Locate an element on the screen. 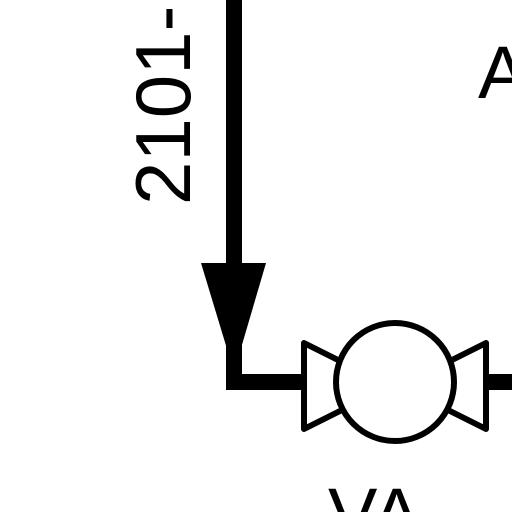 The image size is (512, 512). valve-circle is located at coordinates (395, 382).